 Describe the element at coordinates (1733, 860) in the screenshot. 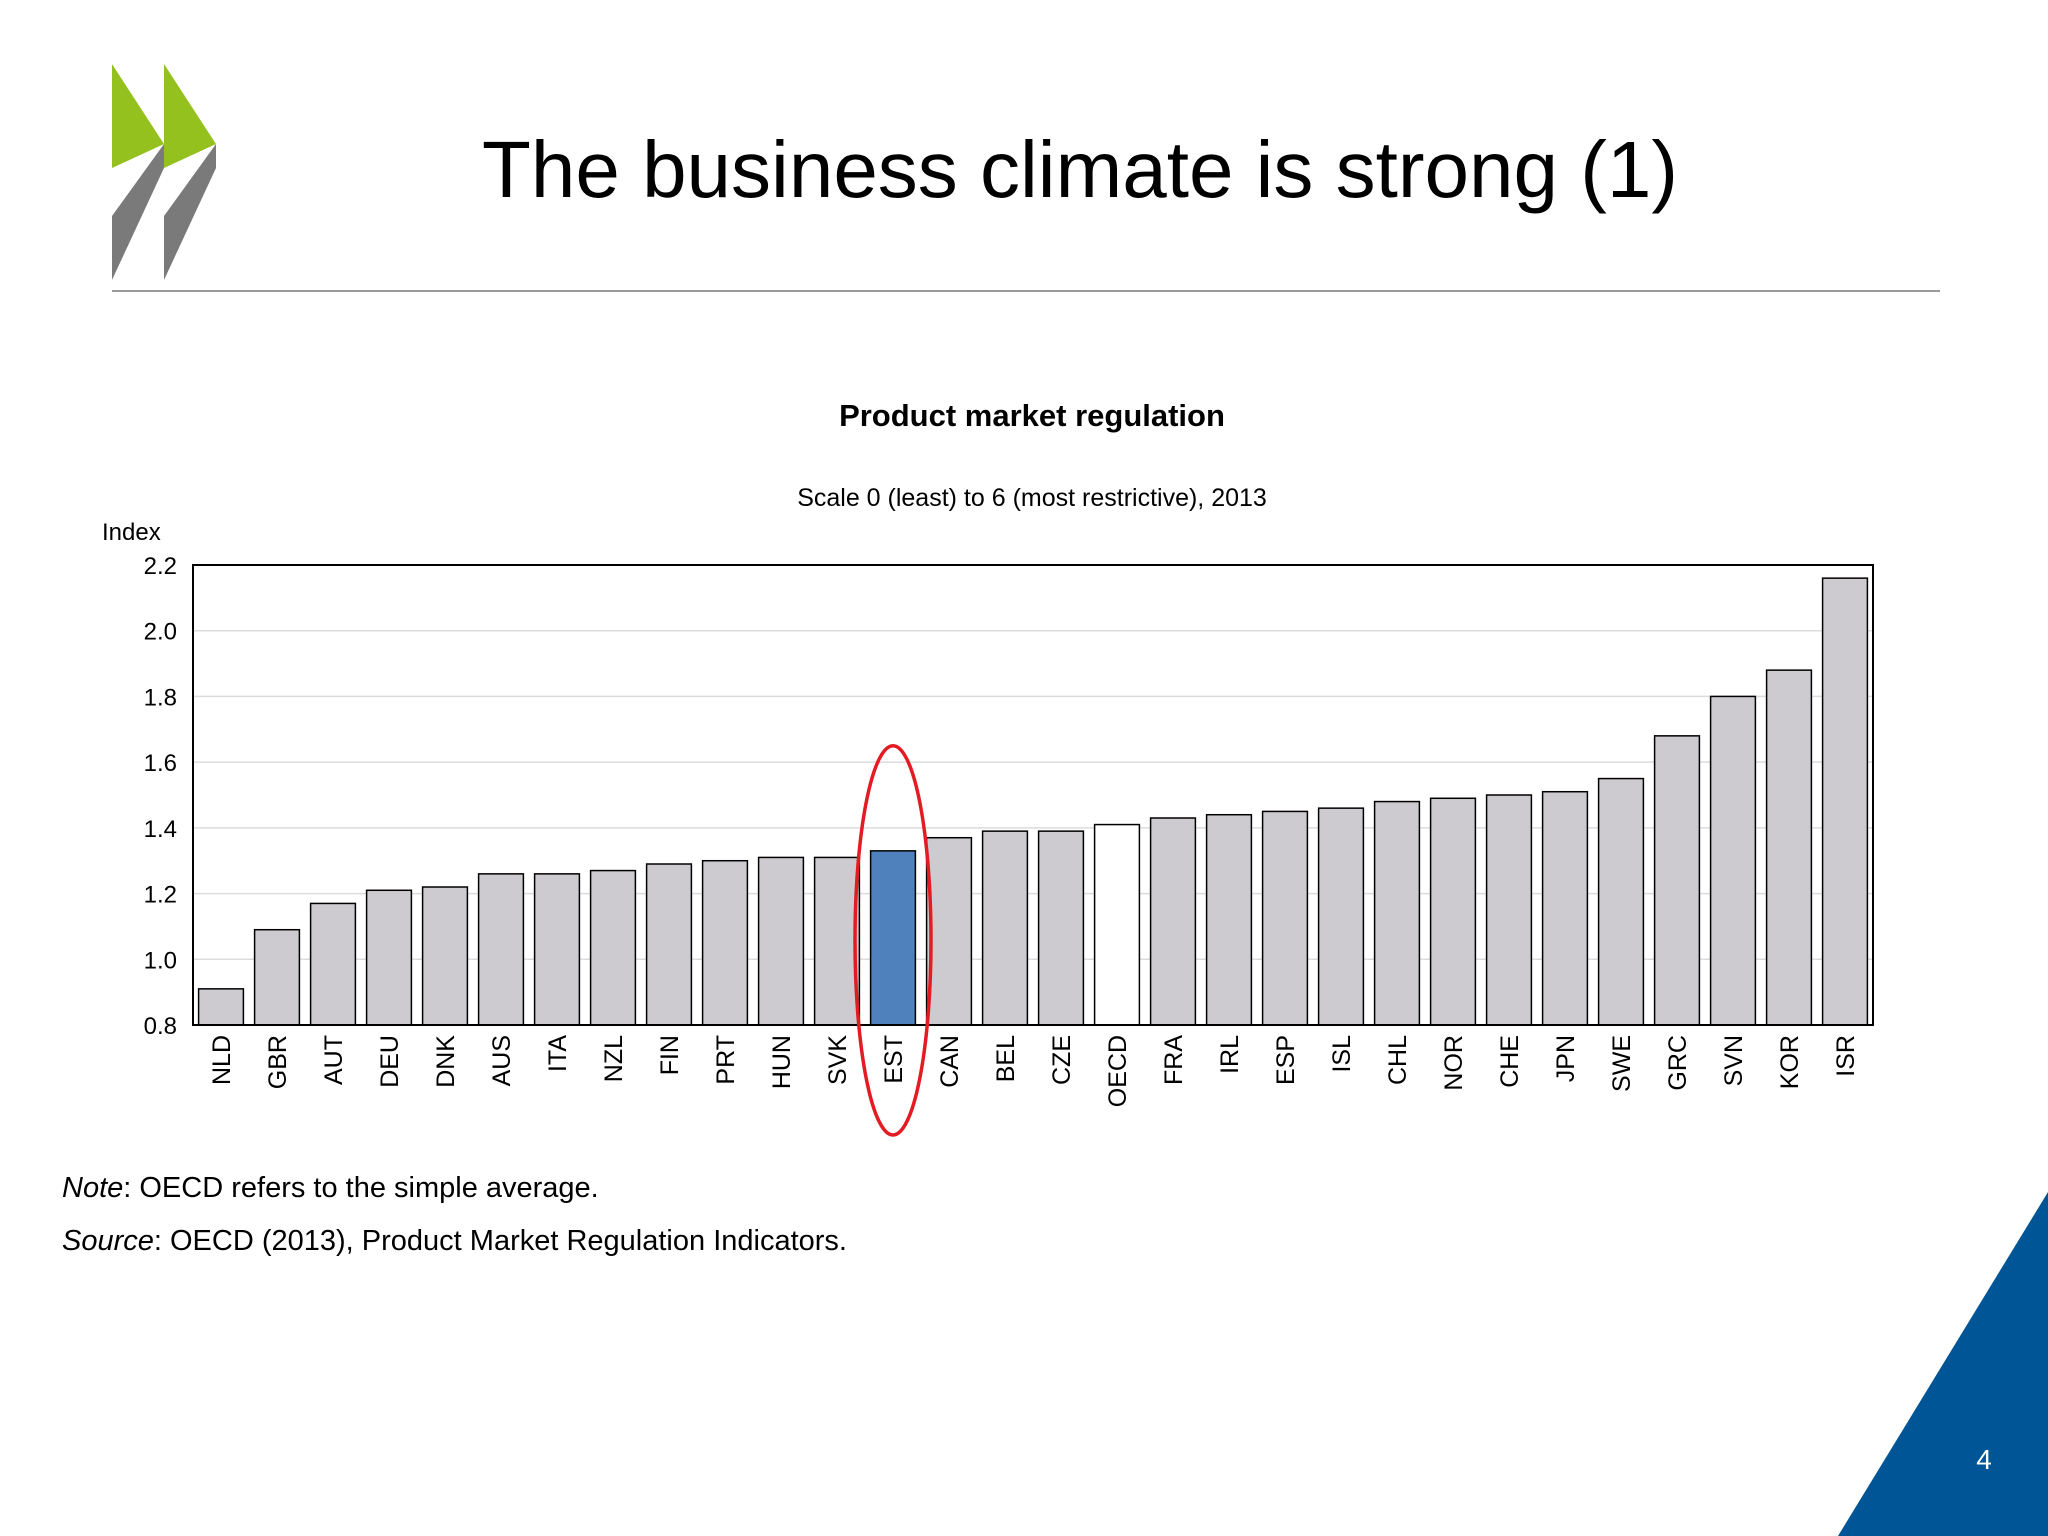

I see `bar-svn` at that location.